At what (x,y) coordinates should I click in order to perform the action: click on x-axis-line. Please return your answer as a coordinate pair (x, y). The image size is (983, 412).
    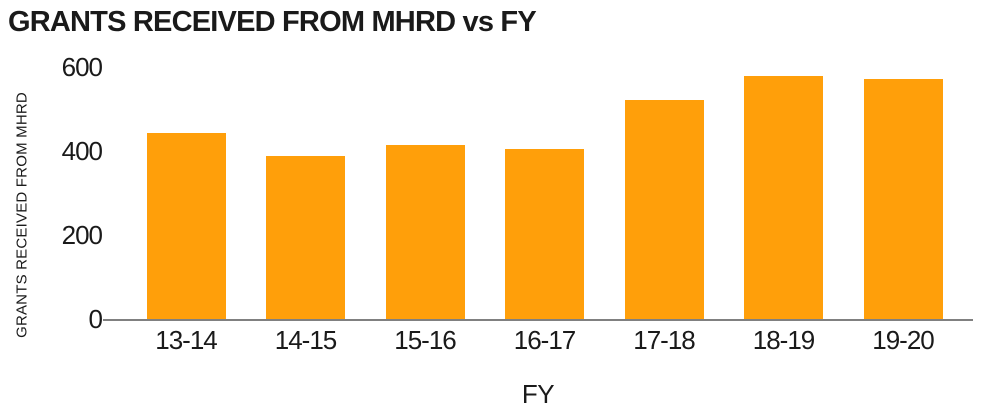
    Looking at the image, I should click on (538, 320).